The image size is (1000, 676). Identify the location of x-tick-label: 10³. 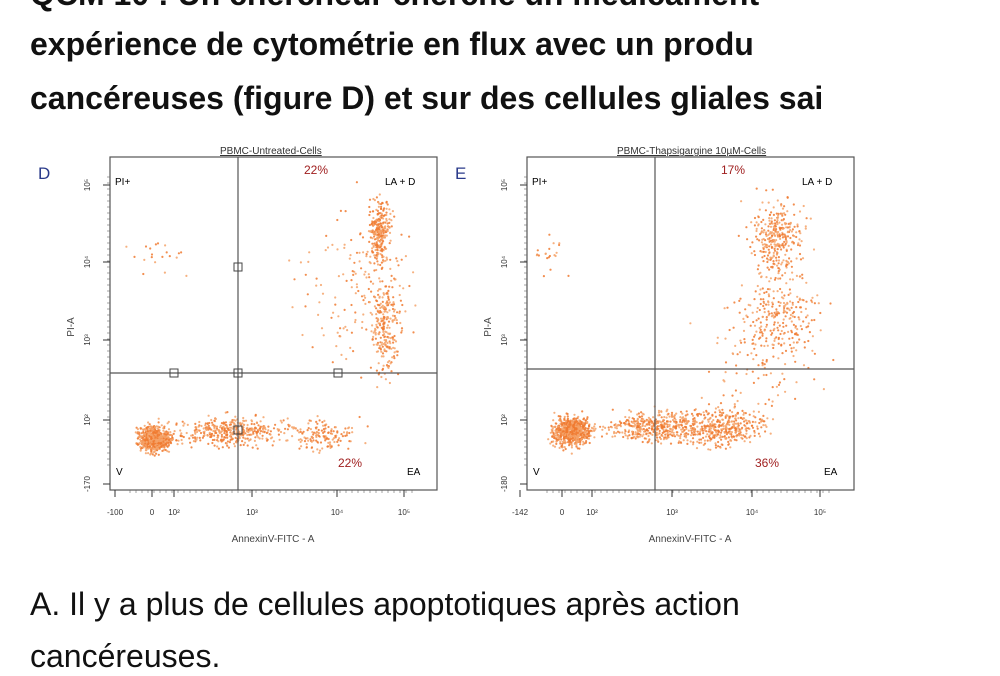
(252, 512).